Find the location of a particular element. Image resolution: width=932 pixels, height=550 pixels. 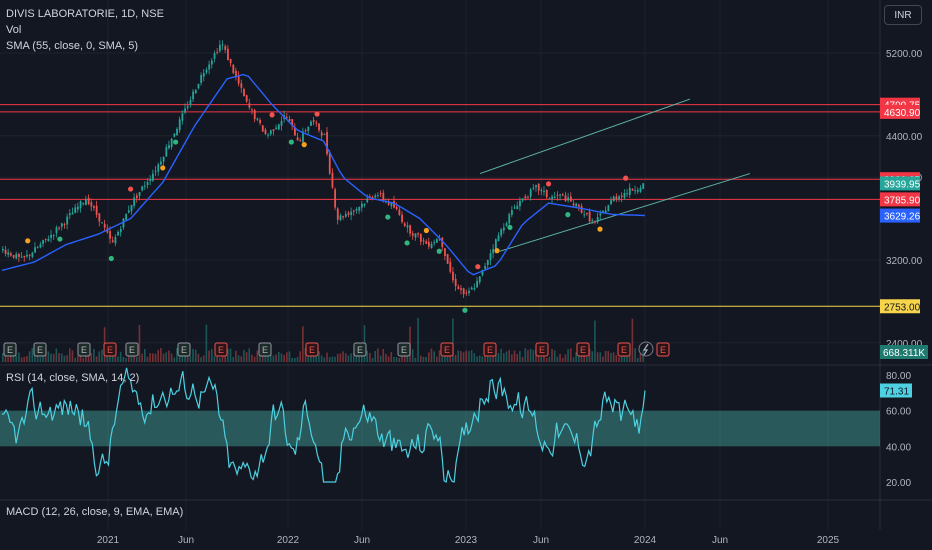

price-level-label: 4630.90 is located at coordinates (902, 113).